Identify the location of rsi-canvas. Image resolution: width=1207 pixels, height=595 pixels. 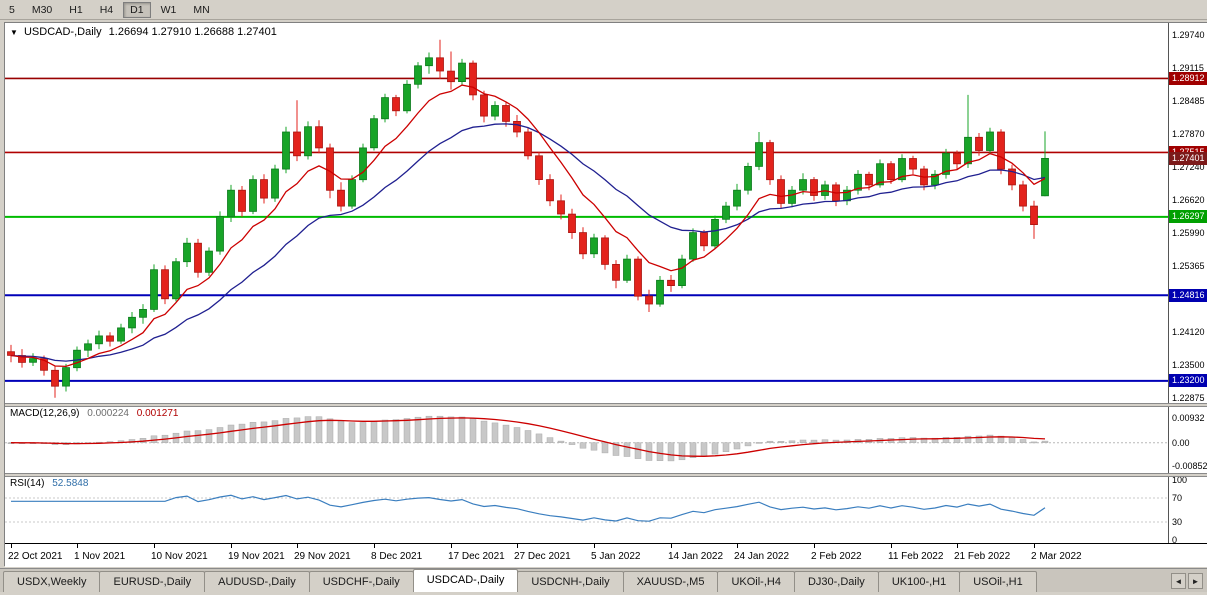
(586, 510).